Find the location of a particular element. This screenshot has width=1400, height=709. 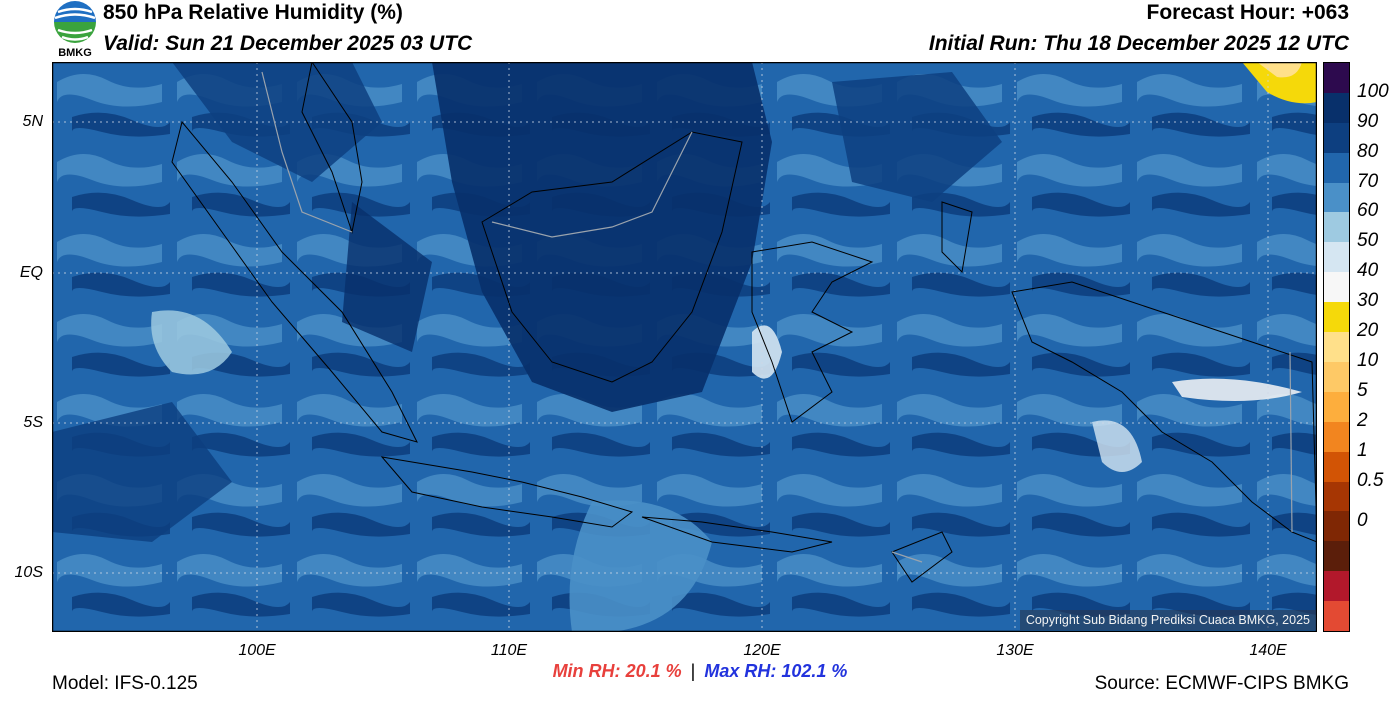

lon-label-120e: 120E is located at coordinates (762, 650).